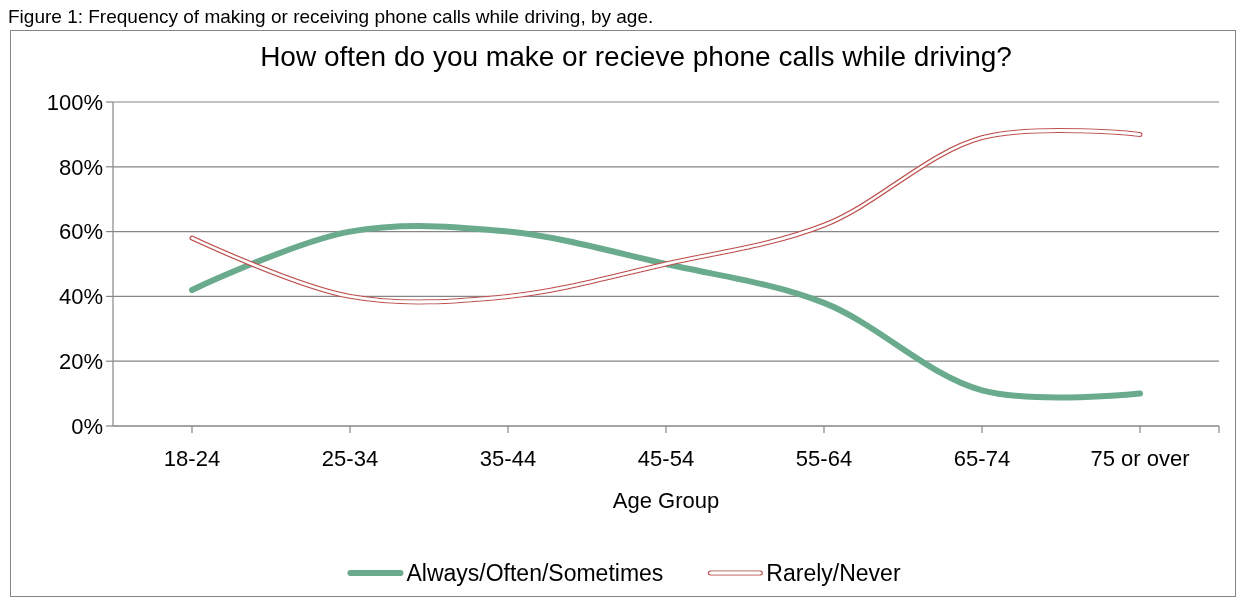  Describe the element at coordinates (80, 167) in the screenshot. I see `y-tick-label: 80%` at that location.